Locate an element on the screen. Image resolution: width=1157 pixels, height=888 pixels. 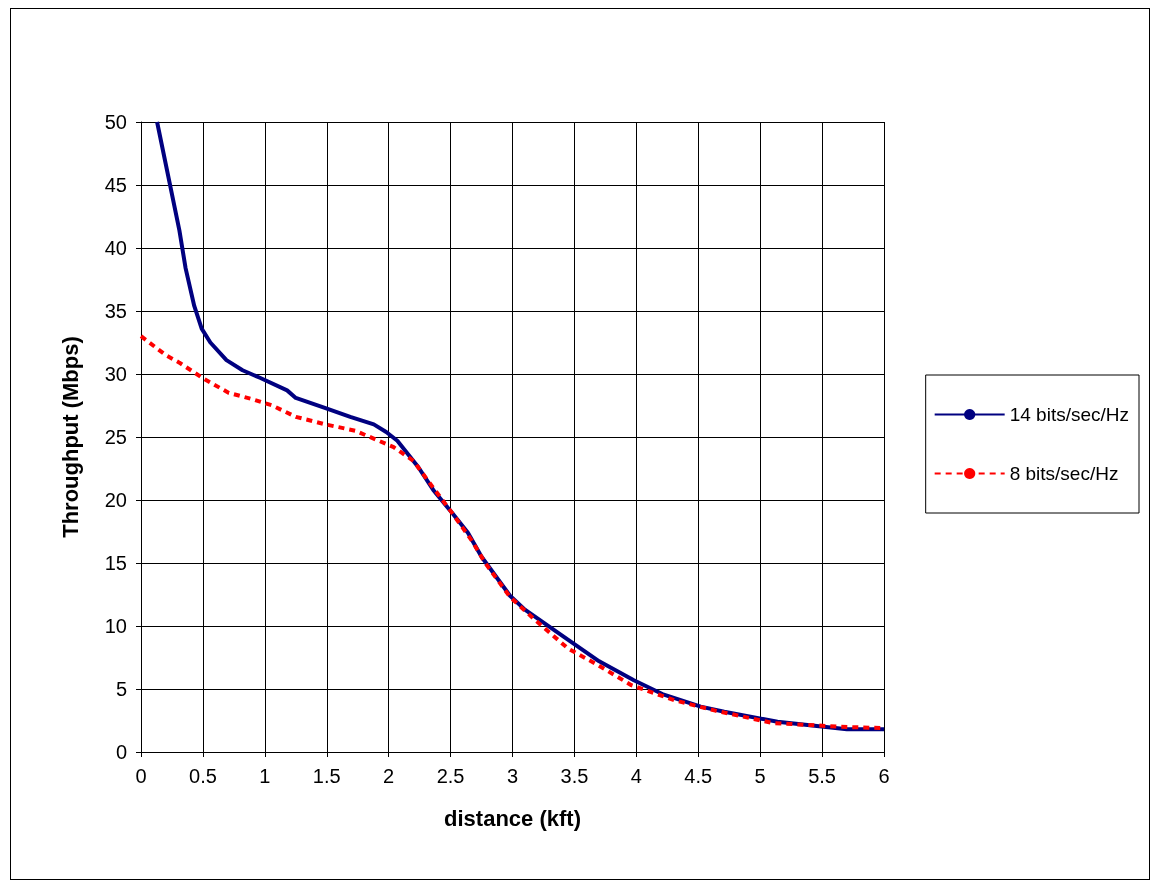
x-tick-label: 3 is located at coordinates (512, 776).